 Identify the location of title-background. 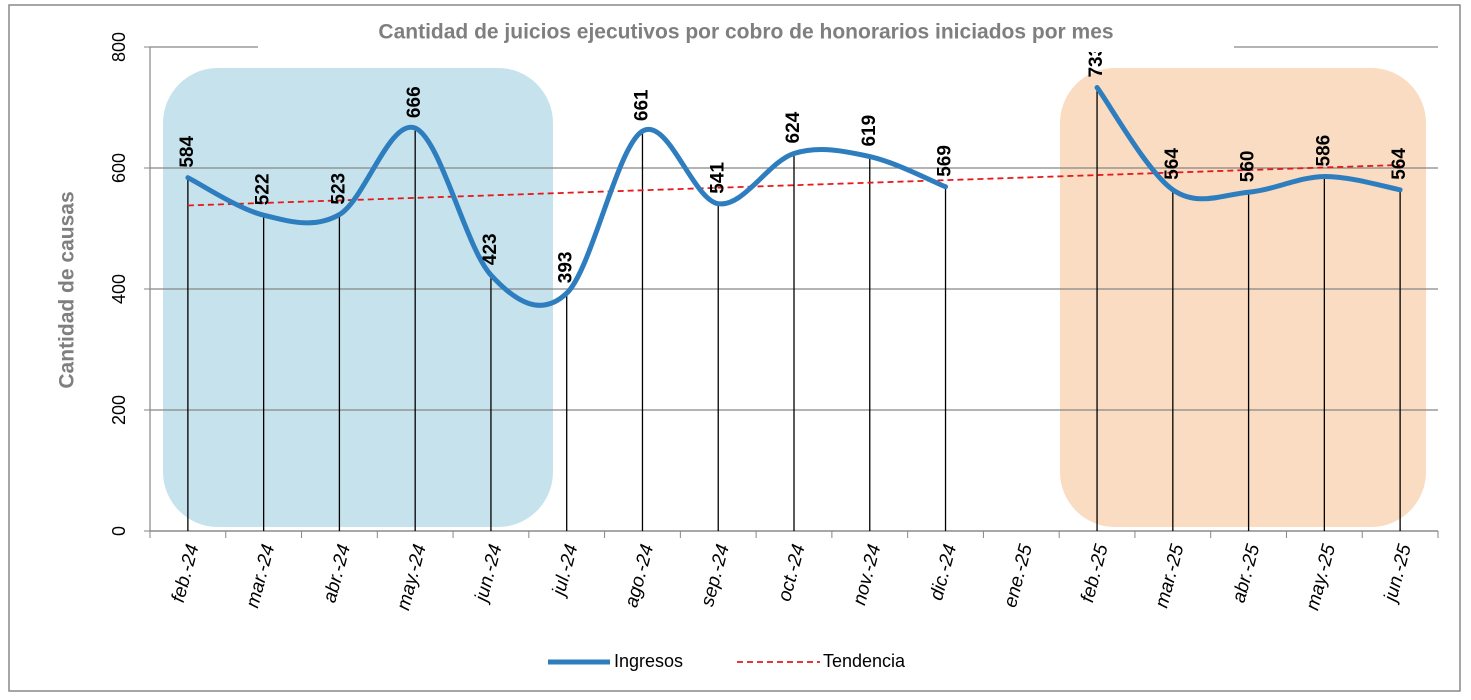
(746, 33).